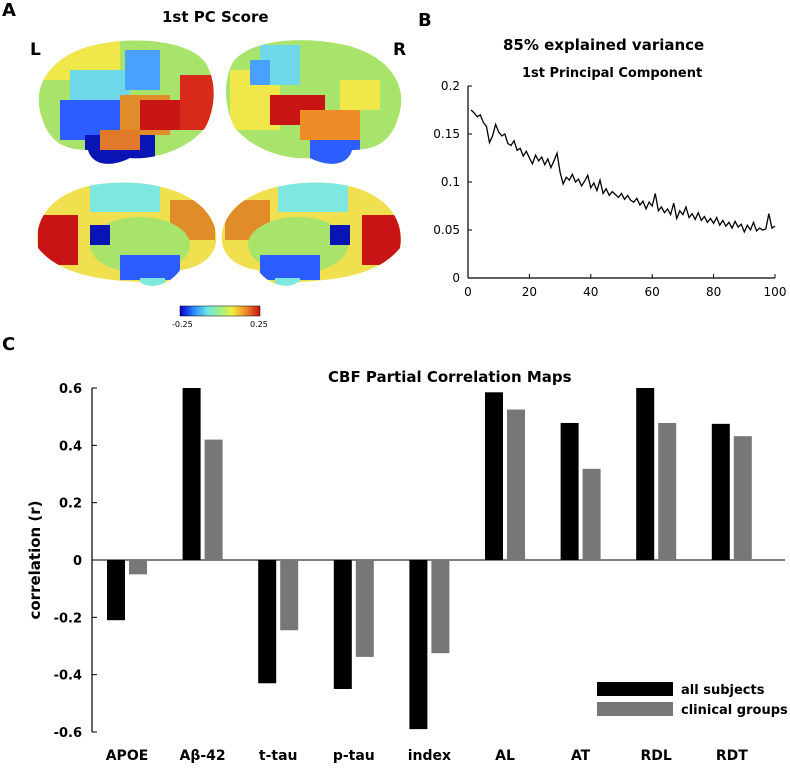 Image resolution: width=790 pixels, height=768 pixels. What do you see at coordinates (215, 17) in the screenshot?
I see `panel-a-title: 1st PC Score` at bounding box center [215, 17].